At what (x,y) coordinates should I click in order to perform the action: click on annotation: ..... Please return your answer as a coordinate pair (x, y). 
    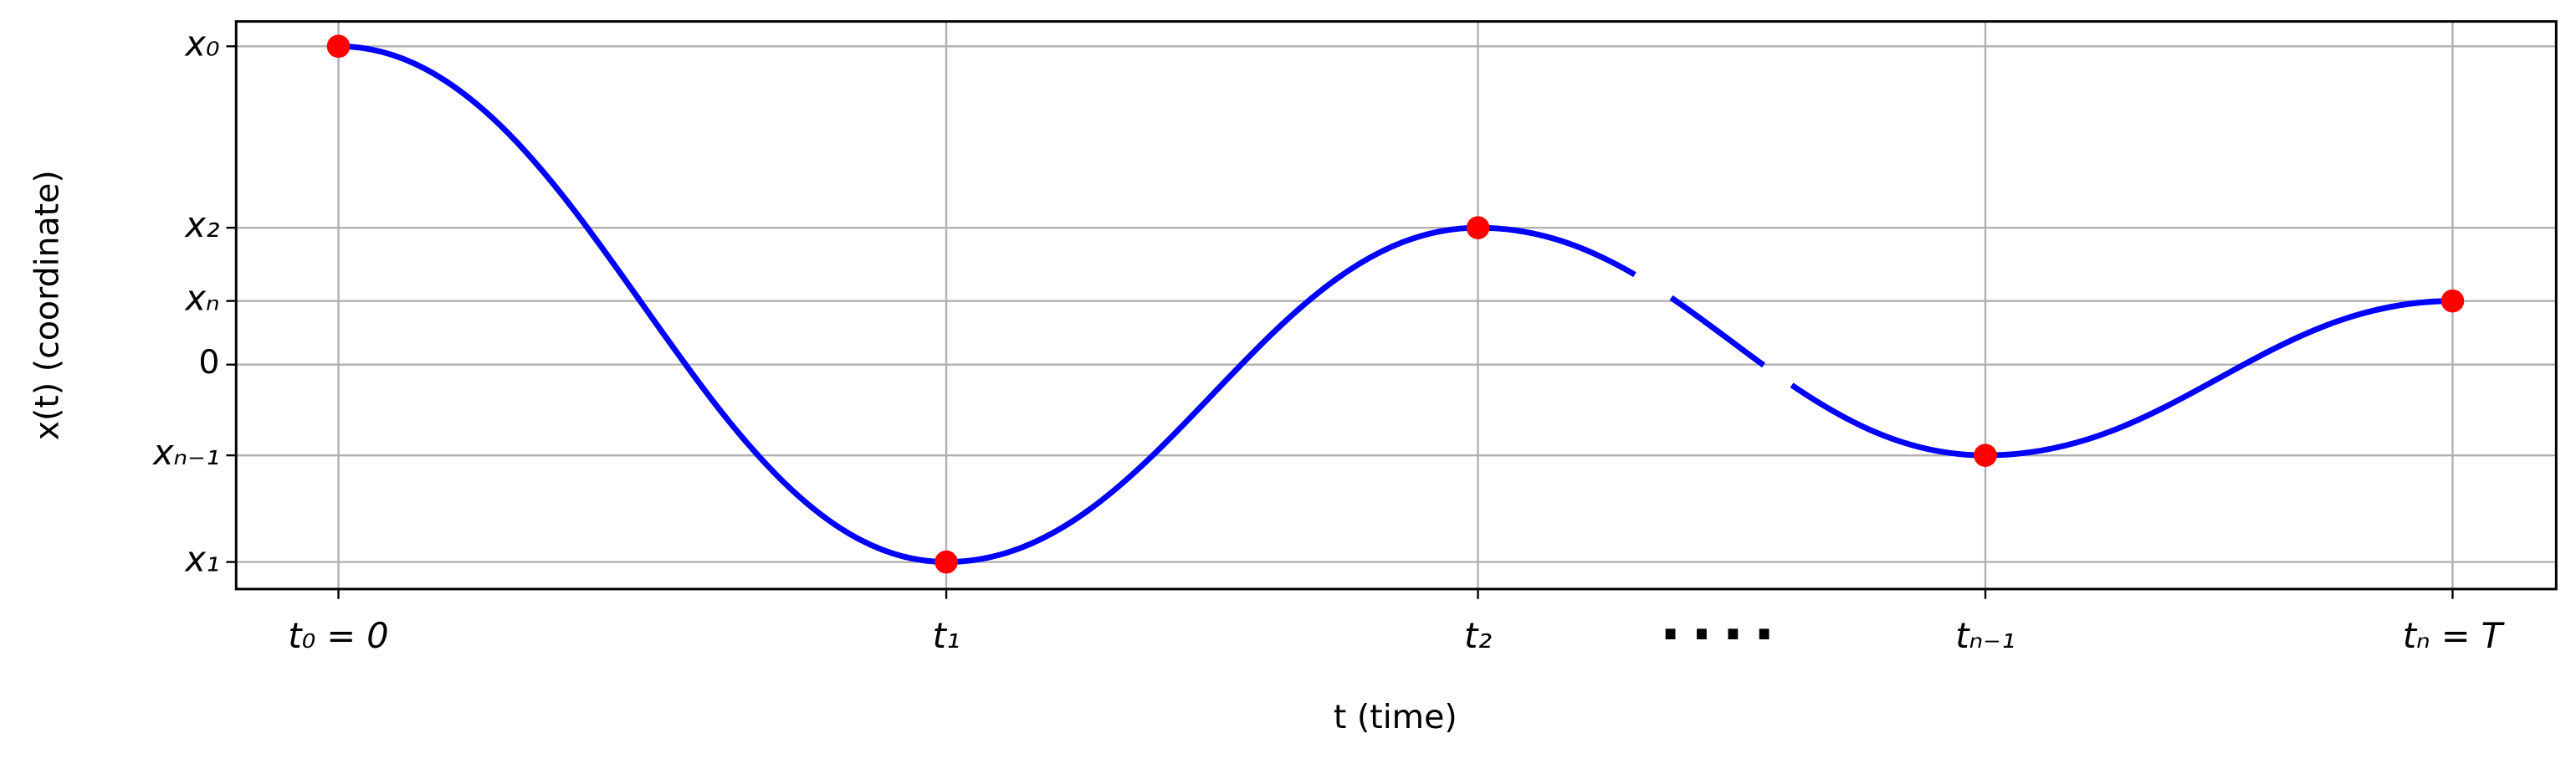
    Looking at the image, I should click on (1723, 620).